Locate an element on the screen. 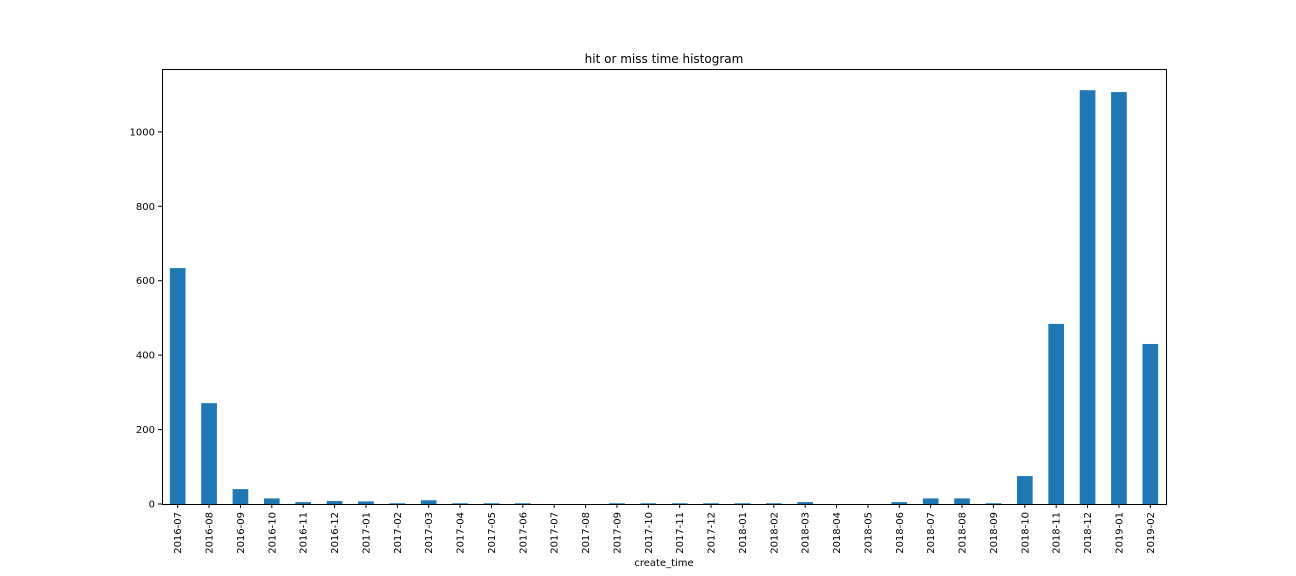 The height and width of the screenshot is (576, 1296). x-tick-label: 2017-11 is located at coordinates (680, 533).